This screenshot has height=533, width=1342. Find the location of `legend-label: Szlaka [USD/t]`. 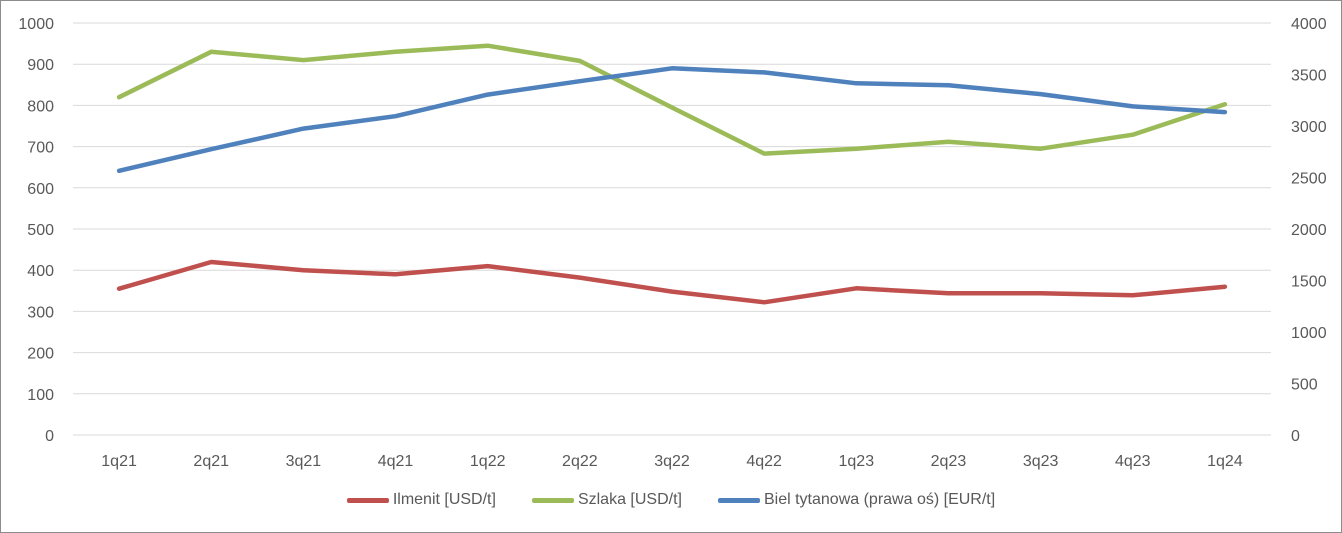

legend-label: Szlaka [USD/t] is located at coordinates (629, 499).